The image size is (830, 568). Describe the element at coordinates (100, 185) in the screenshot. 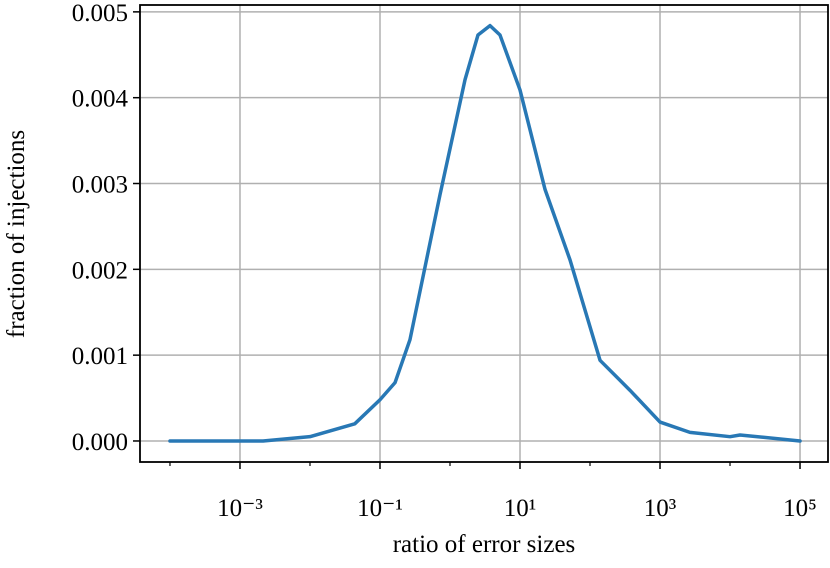

I see `y-tick-label: 0.003` at that location.